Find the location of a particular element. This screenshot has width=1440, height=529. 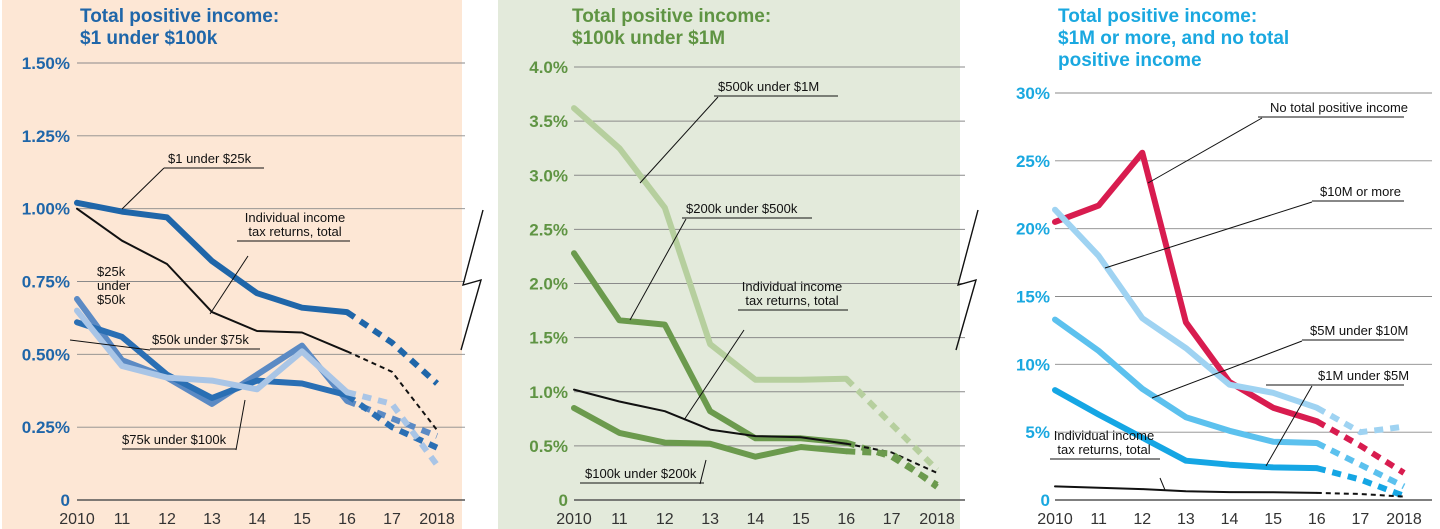

series-label: $25k under $50k is located at coordinates (114, 285).